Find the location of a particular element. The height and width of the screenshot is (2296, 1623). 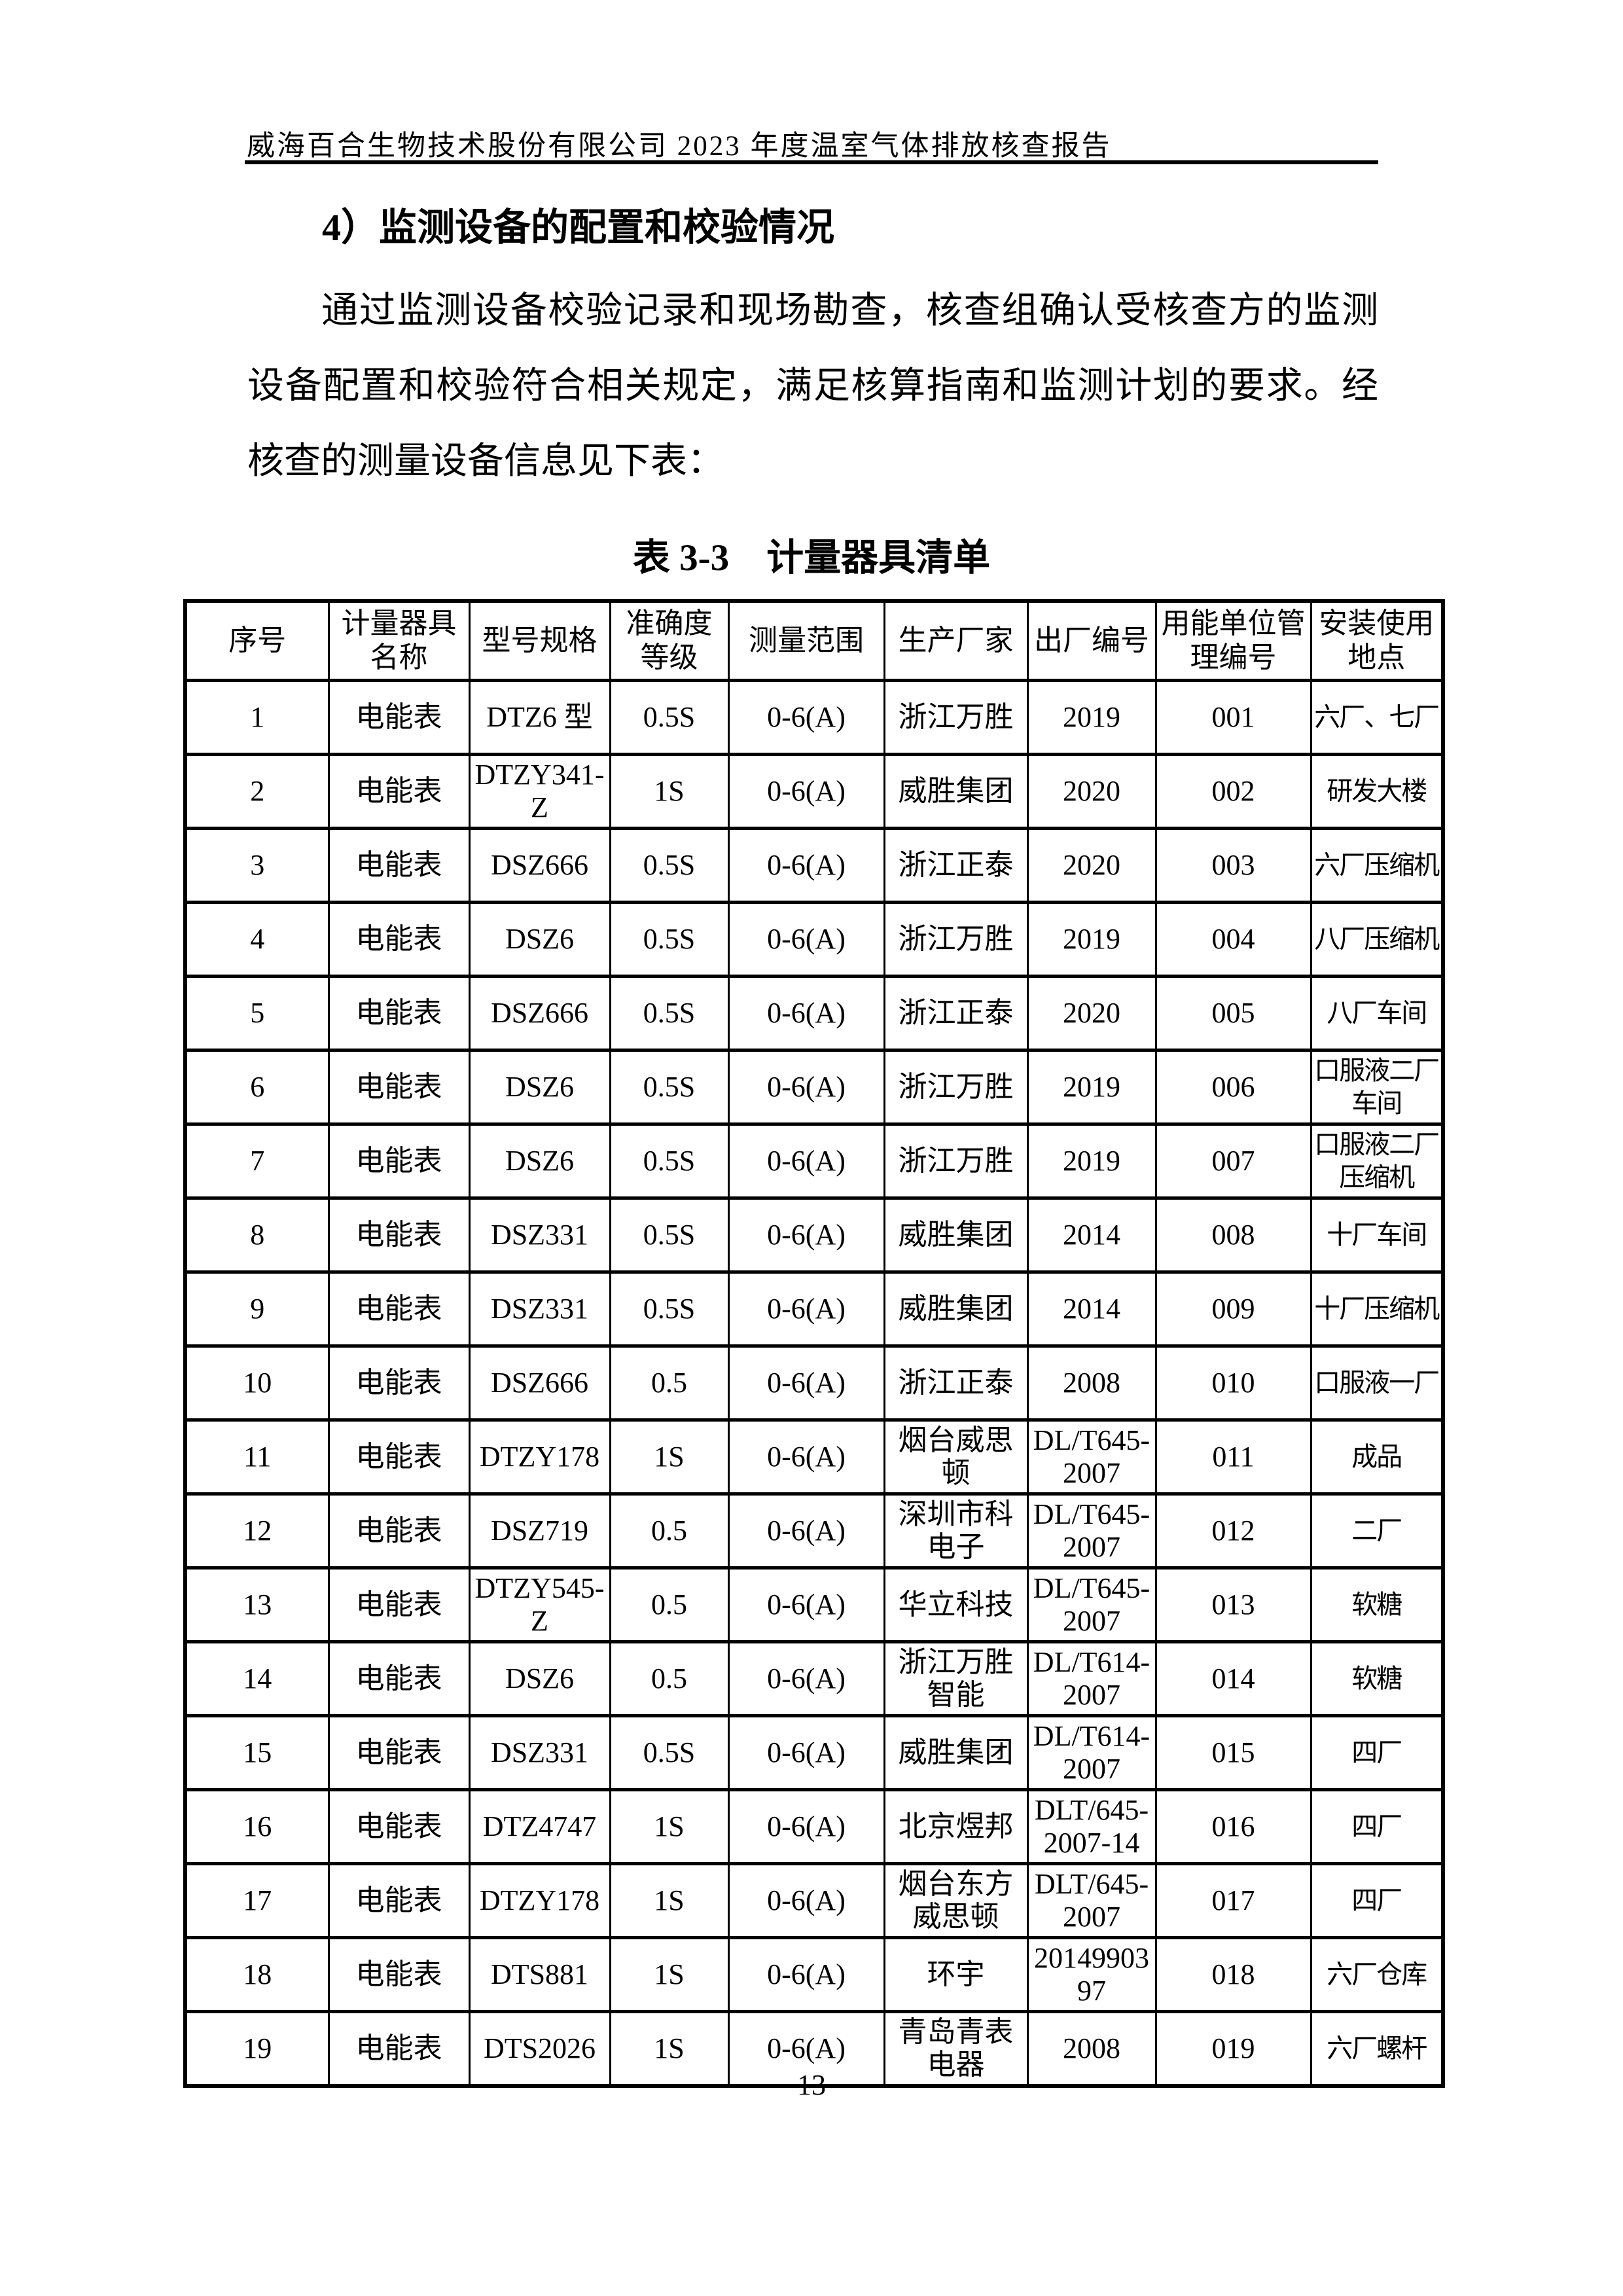

table-cell: DLT/645-2007 is located at coordinates (1091, 1900).